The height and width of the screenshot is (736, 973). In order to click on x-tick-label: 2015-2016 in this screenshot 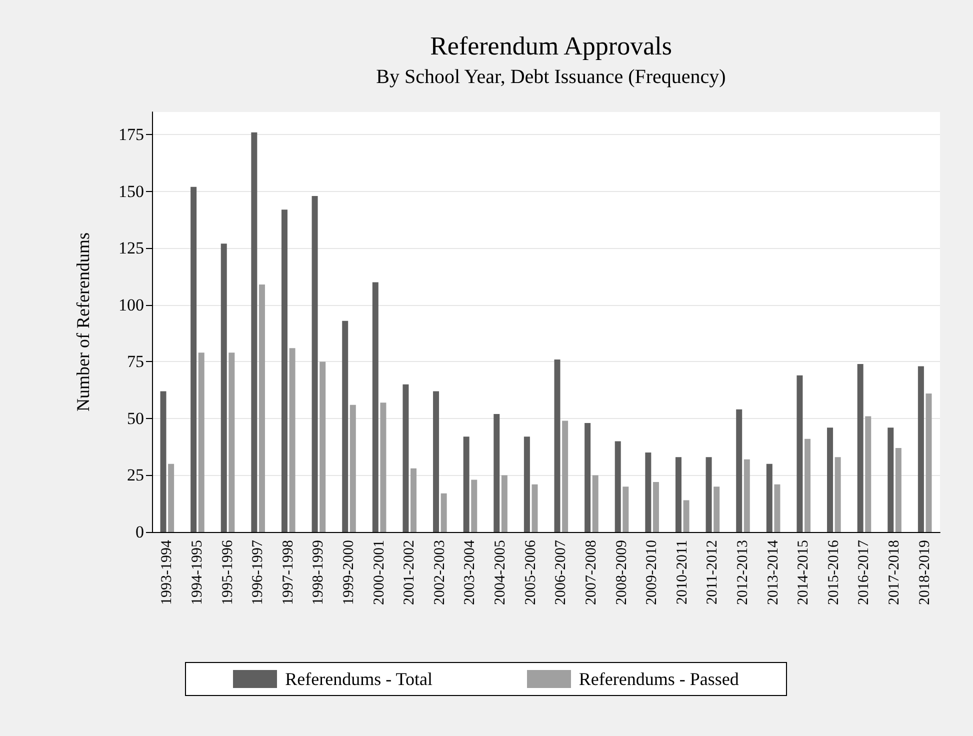, I will do `click(834, 572)`.